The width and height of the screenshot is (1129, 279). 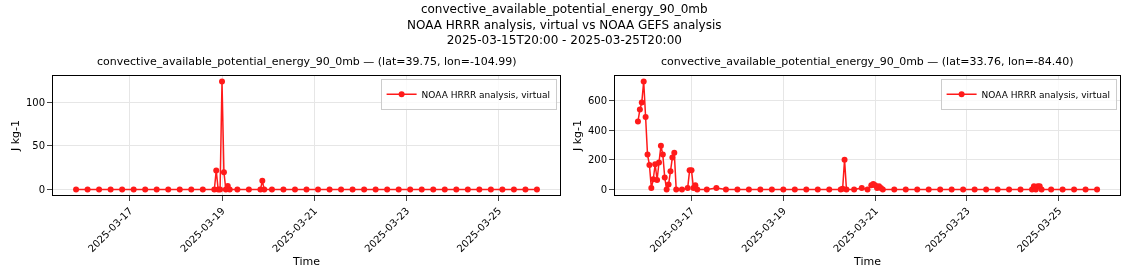 What do you see at coordinates (35, 102) in the screenshot?
I see `y-tick-label: 100` at bounding box center [35, 102].